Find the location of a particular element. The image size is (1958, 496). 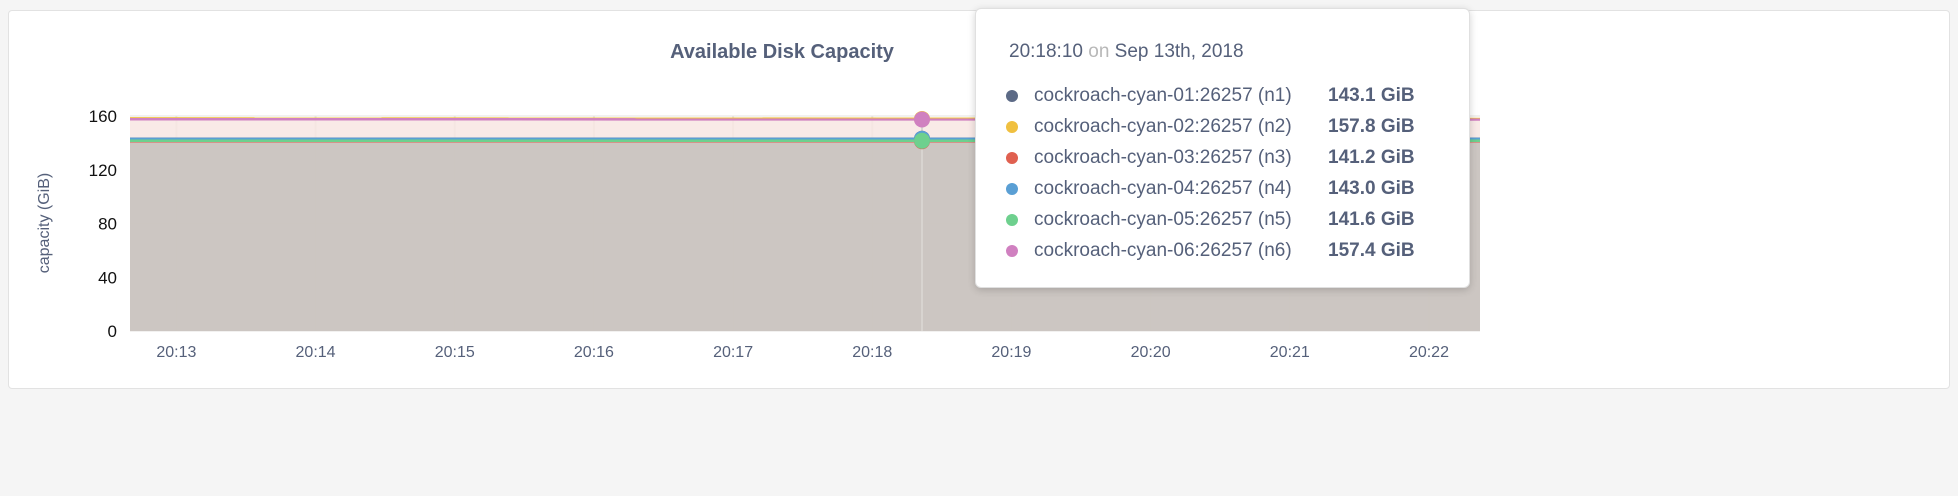

series-value: 143.1 GiB is located at coordinates (1371, 95).